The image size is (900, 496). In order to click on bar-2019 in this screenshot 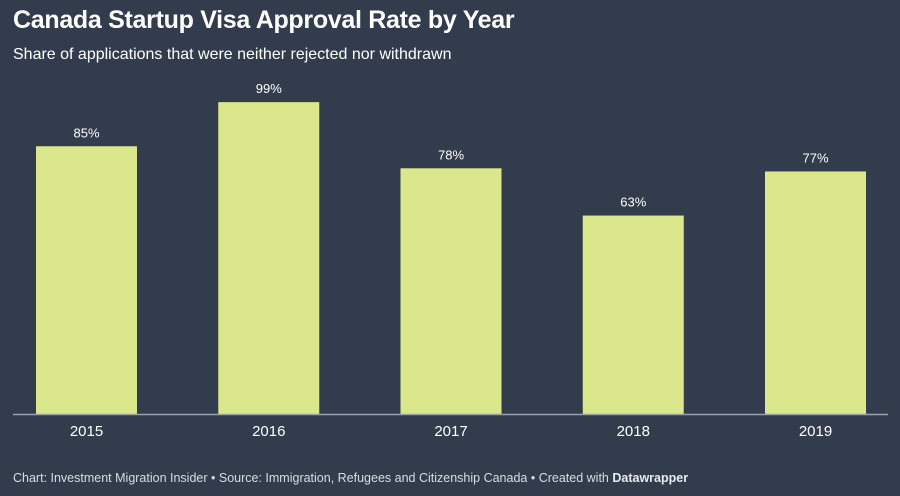, I will do `click(815, 292)`.